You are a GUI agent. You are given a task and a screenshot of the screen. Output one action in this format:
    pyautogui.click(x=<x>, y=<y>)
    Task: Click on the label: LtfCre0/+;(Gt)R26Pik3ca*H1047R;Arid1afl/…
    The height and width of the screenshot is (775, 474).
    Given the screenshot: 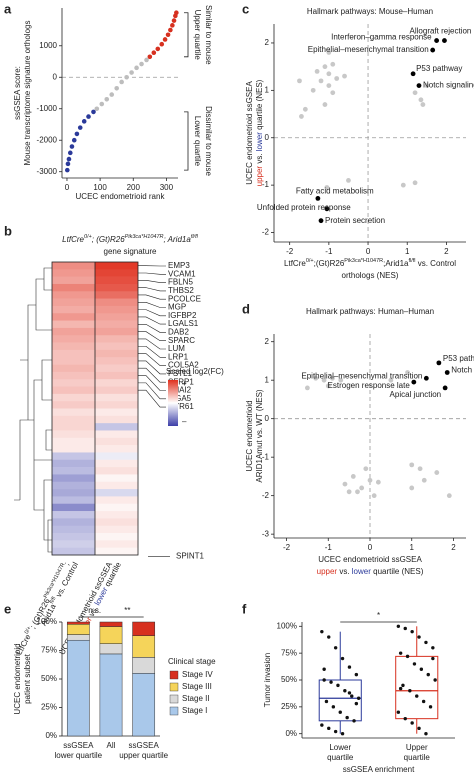 What is the action you would take?
    pyautogui.click(x=370, y=263)
    